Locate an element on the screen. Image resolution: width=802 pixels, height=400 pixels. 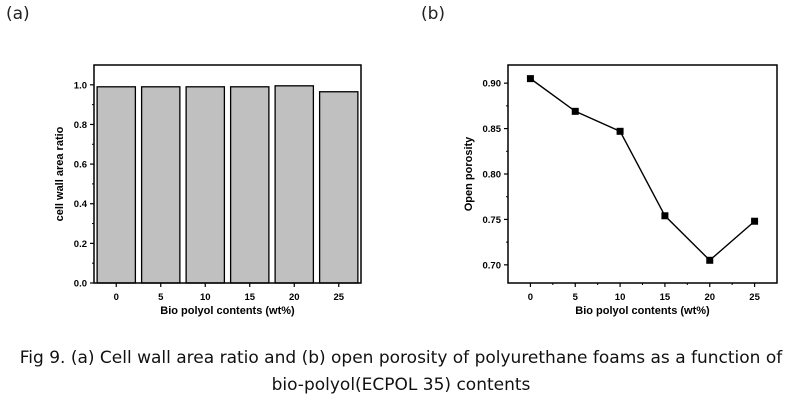
y-tick-label: 0.8 is located at coordinates (80, 125).